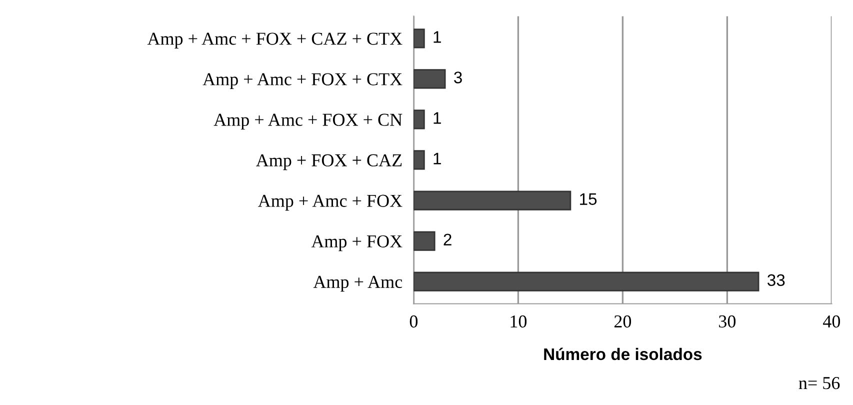  What do you see at coordinates (819, 383) in the screenshot?
I see `text: n= 56` at bounding box center [819, 383].